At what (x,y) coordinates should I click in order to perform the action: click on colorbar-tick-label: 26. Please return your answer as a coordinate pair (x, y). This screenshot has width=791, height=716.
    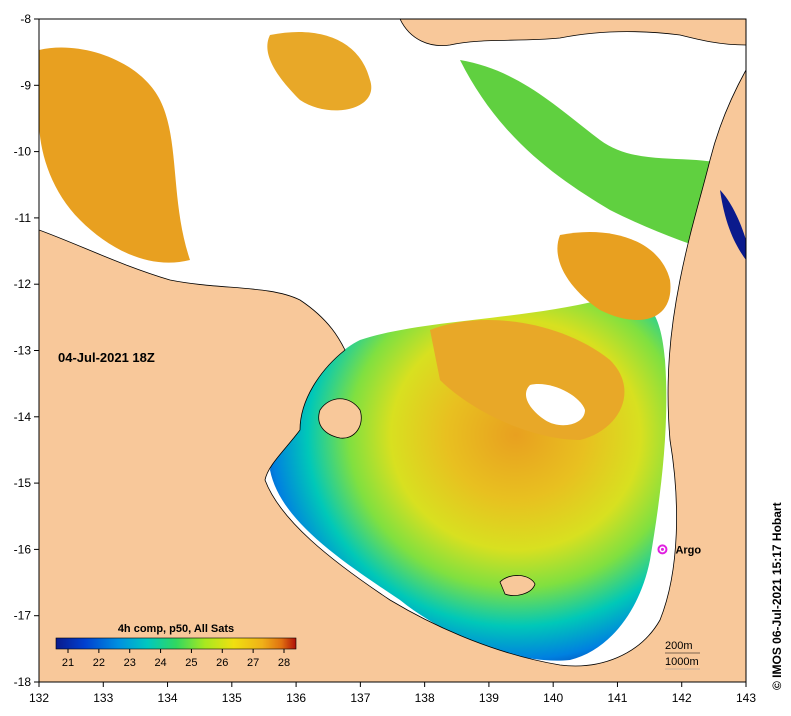
    Looking at the image, I should click on (222, 663).